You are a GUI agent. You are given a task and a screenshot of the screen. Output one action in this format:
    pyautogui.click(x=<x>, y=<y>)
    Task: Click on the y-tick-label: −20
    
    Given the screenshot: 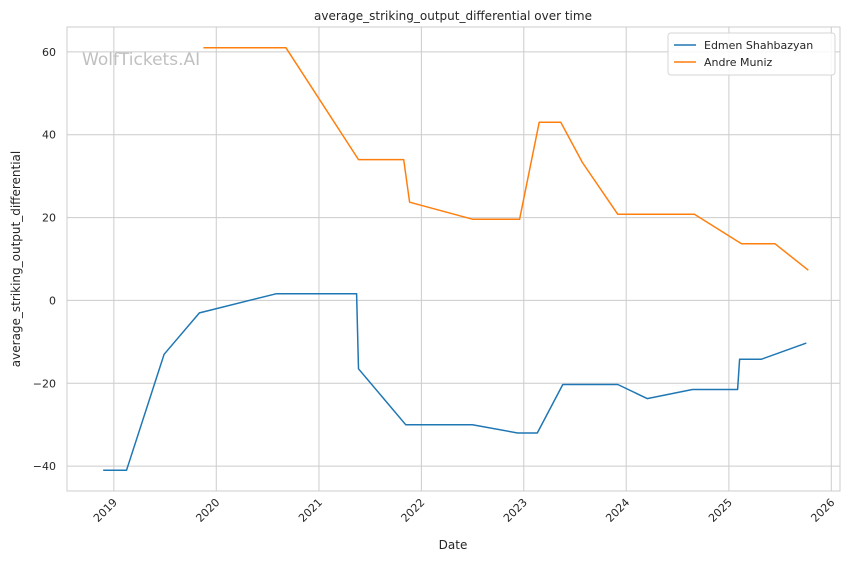 What is the action you would take?
    pyautogui.click(x=44, y=383)
    